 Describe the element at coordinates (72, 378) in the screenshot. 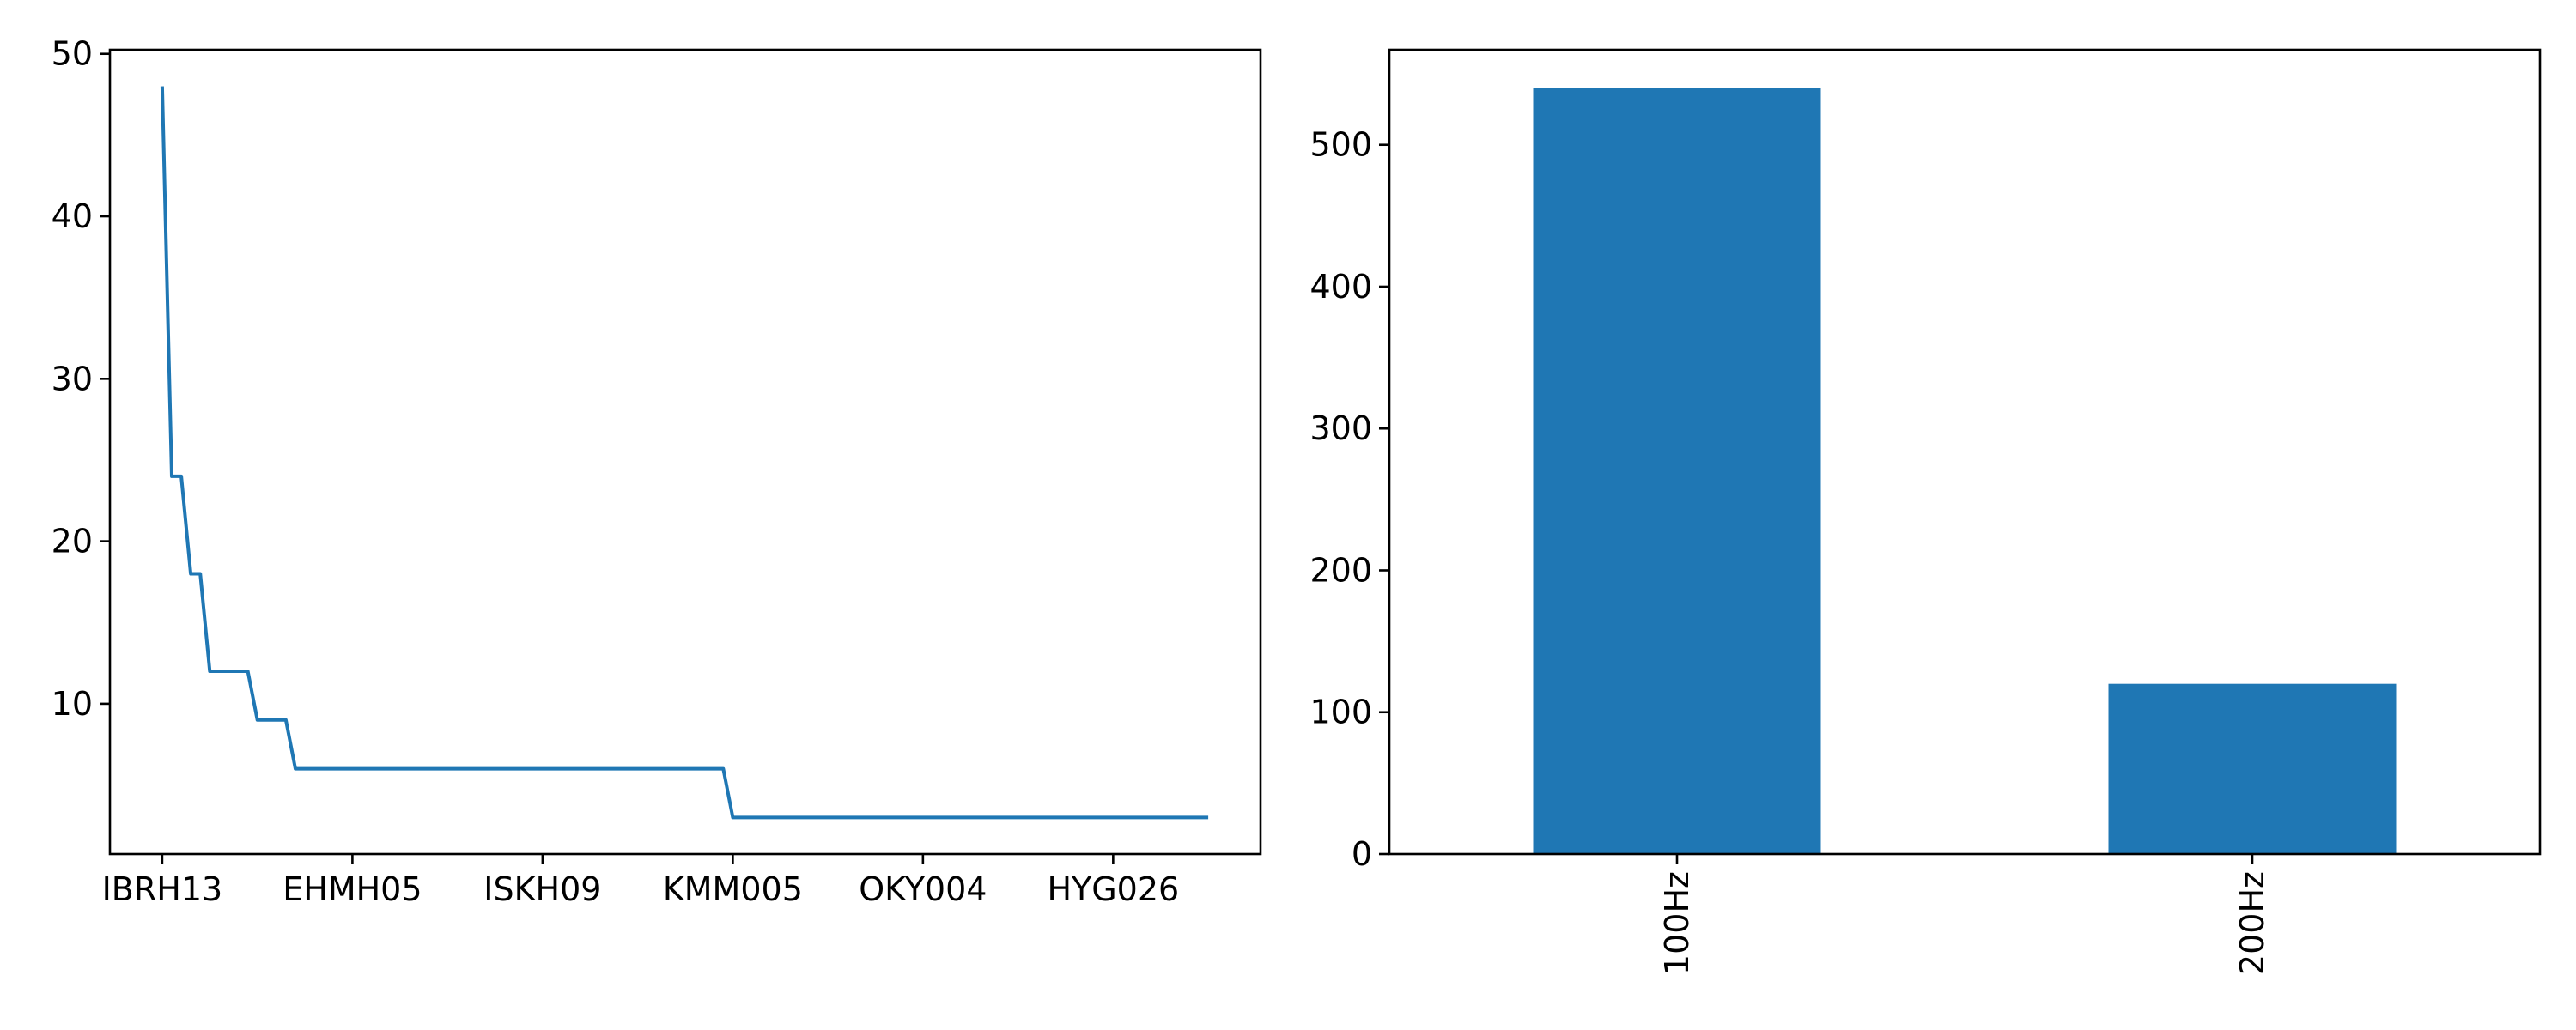

I see `y-tick-label: 30` at that location.